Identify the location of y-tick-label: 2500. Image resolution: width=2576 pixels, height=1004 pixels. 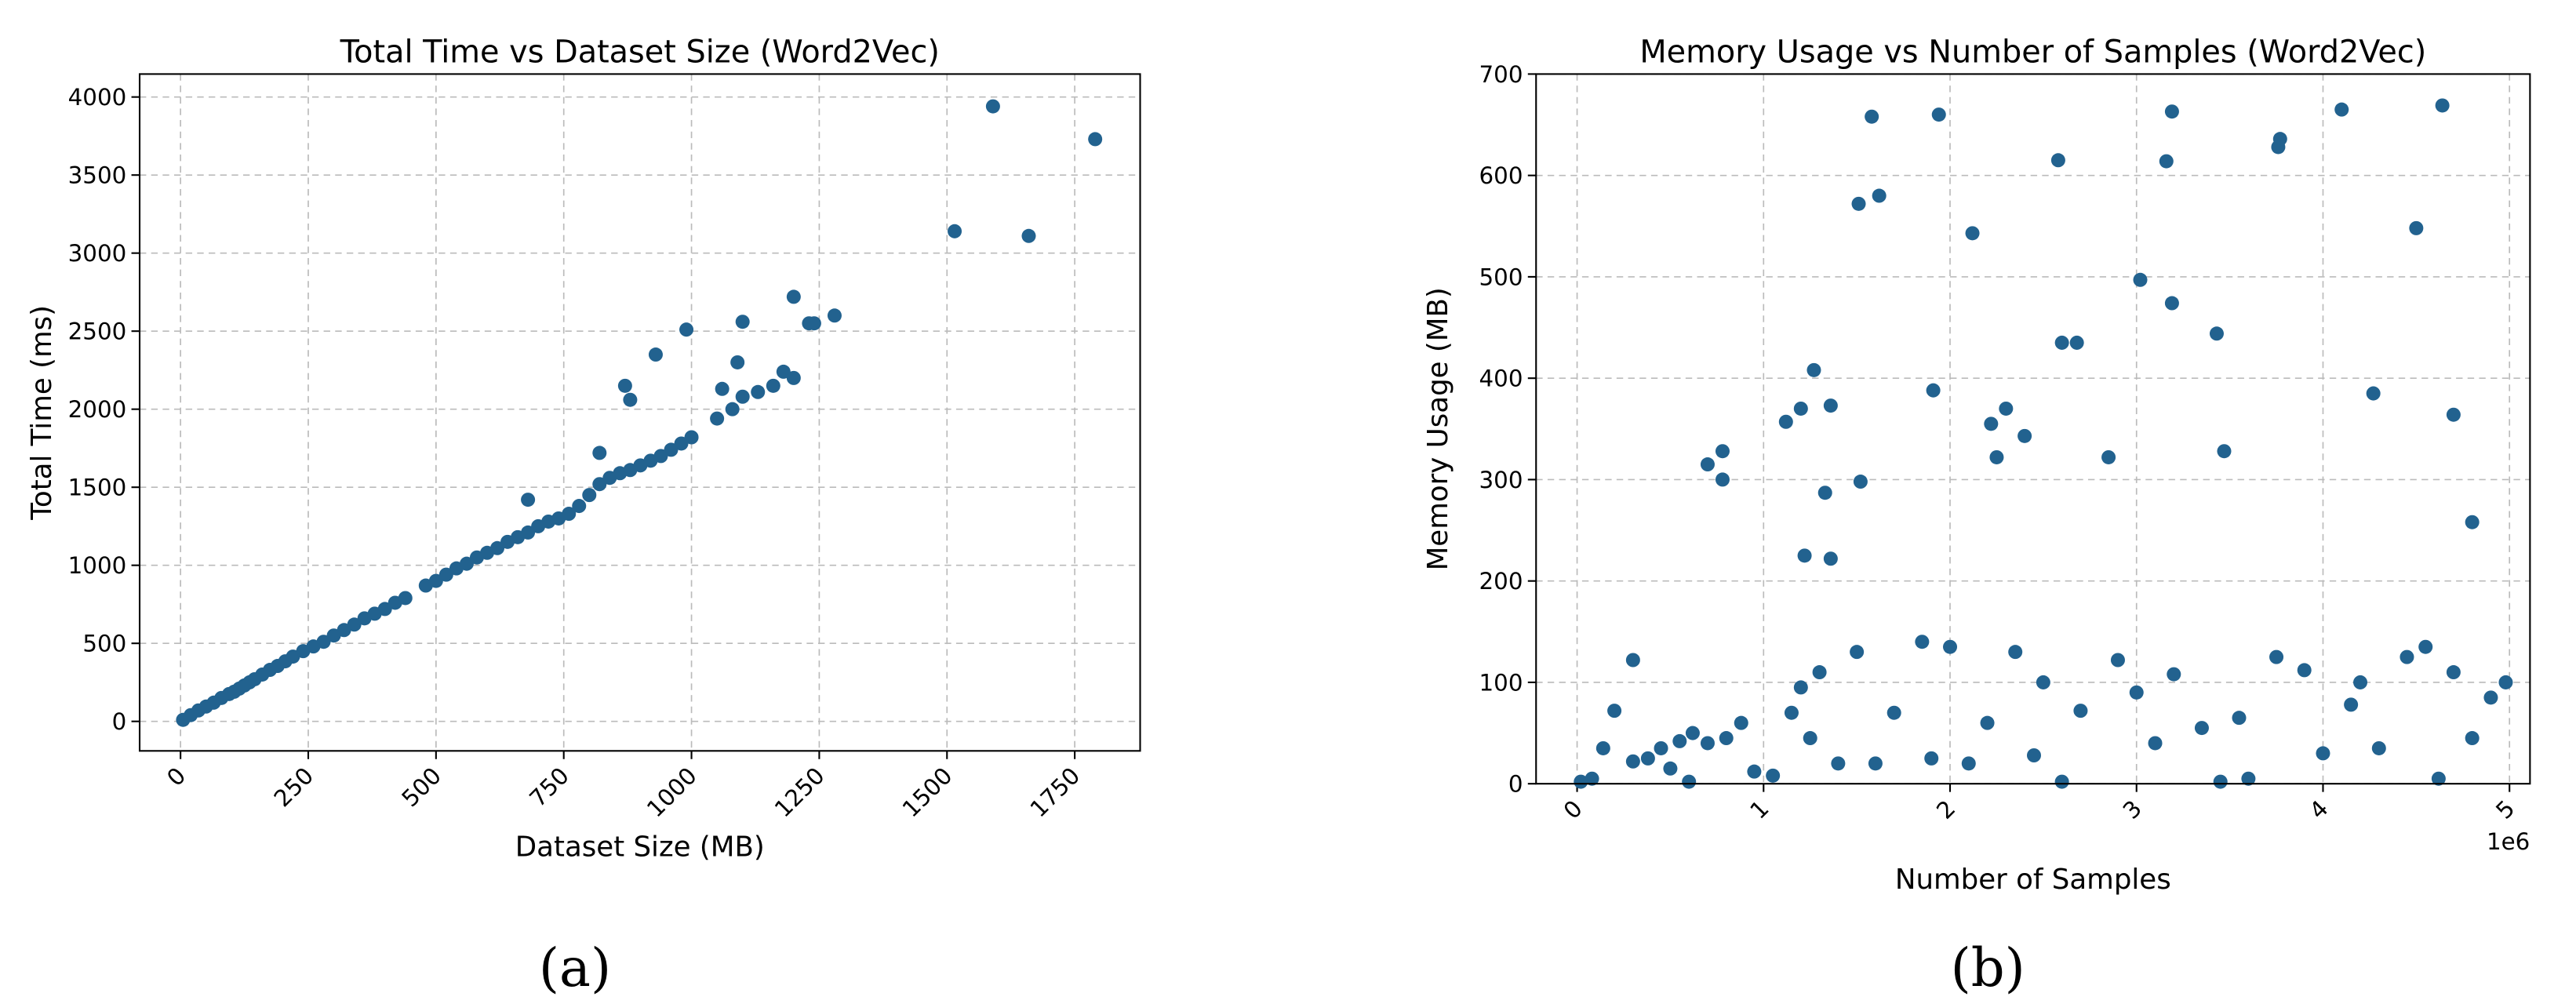
(97, 331).